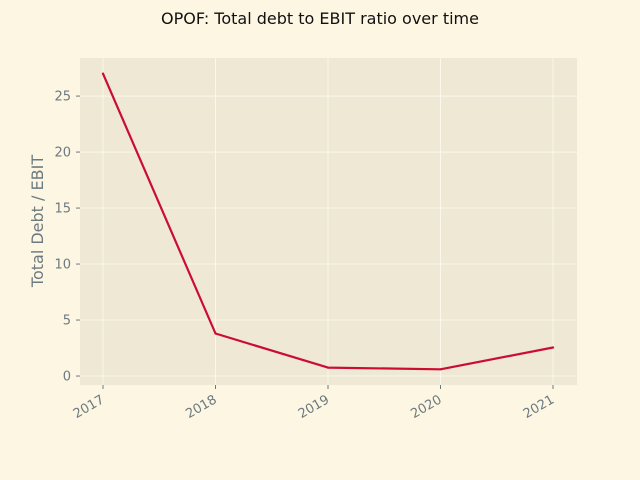  I want to click on chart-title: OPOF: Total debt to EBIT ratio over time, so click(320, 18).